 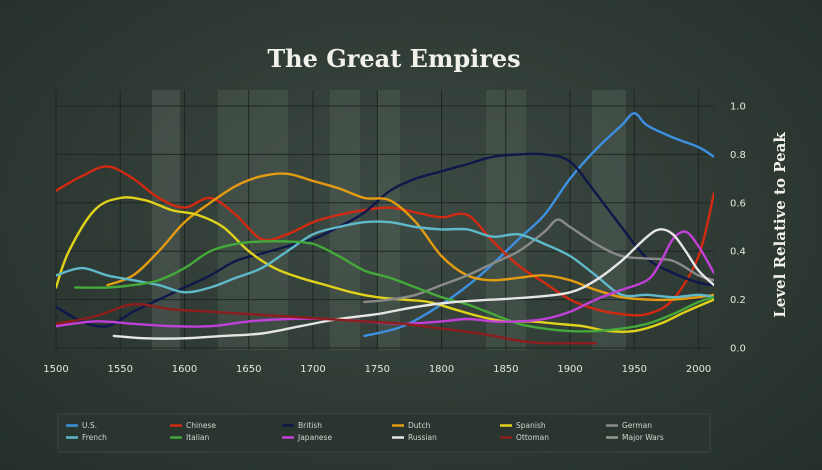 What do you see at coordinates (637, 425) in the screenshot?
I see `legend-label-german: German` at bounding box center [637, 425].